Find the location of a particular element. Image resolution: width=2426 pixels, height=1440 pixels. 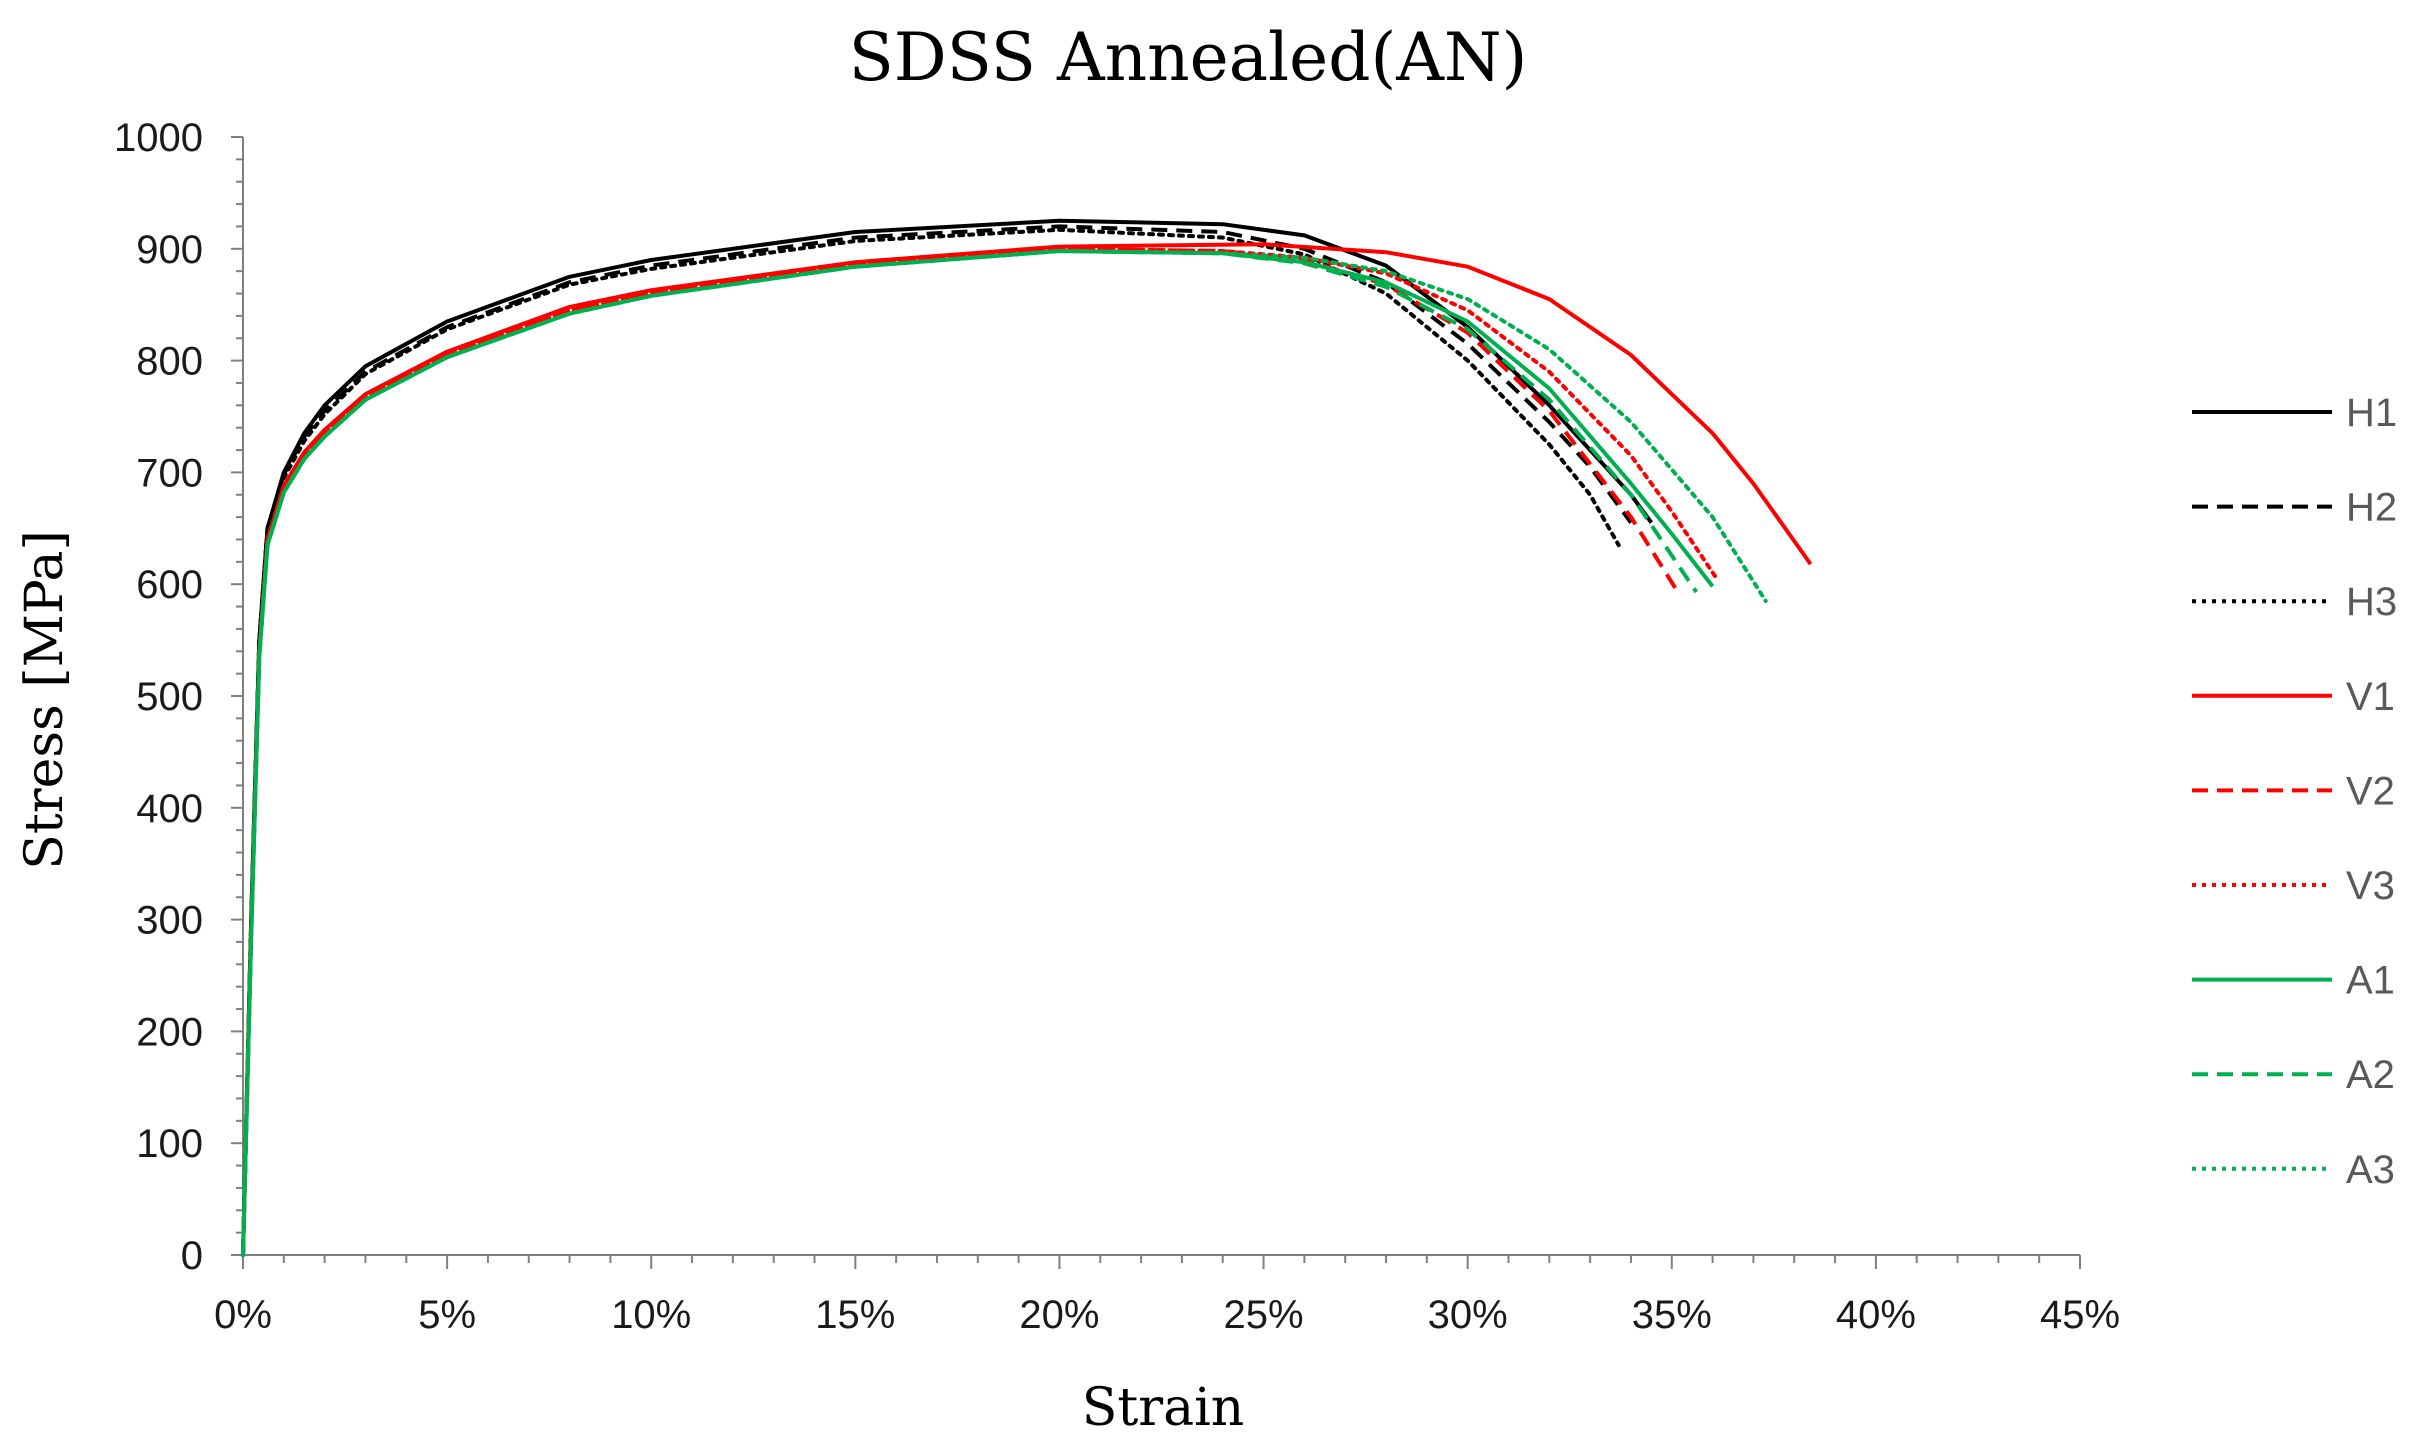

x-axis-title: Strain is located at coordinates (1163, 1408).